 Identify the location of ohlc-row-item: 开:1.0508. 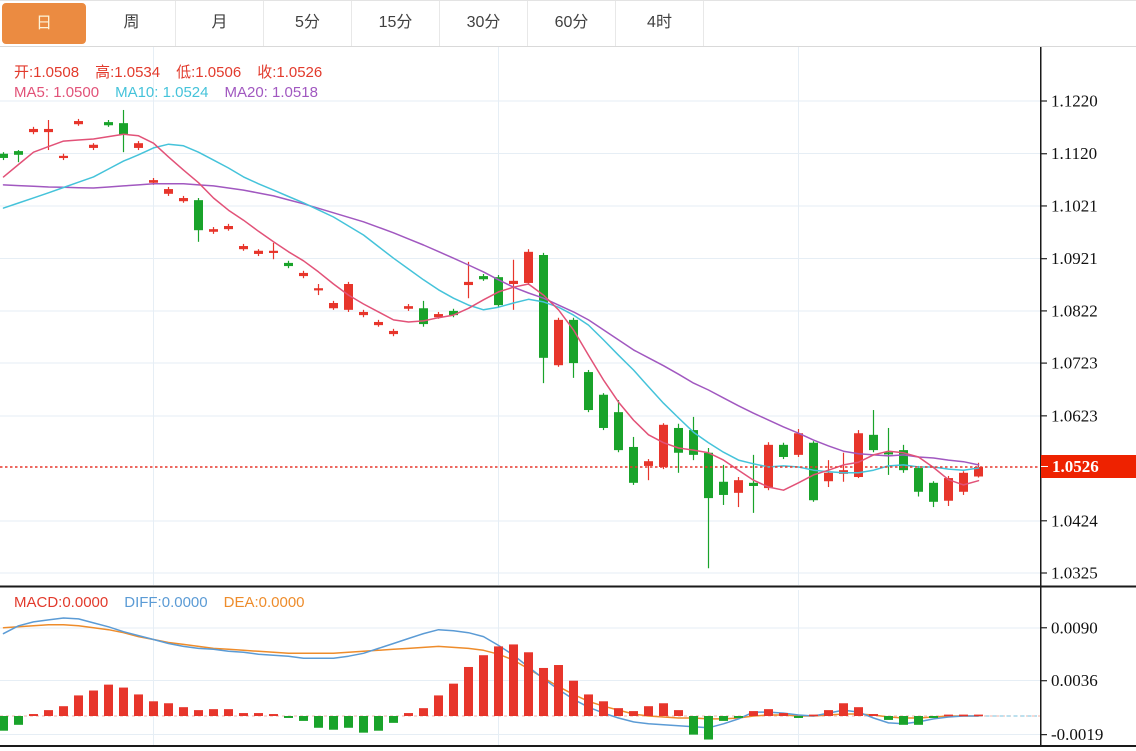
(46, 72).